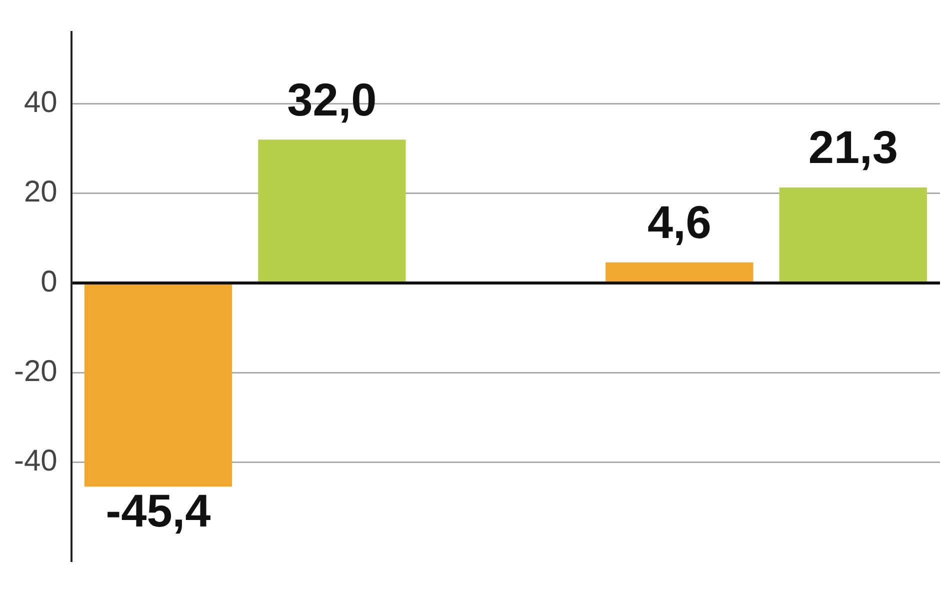  What do you see at coordinates (49, 281) in the screenshot?
I see `y-tick-label: 0` at bounding box center [49, 281].